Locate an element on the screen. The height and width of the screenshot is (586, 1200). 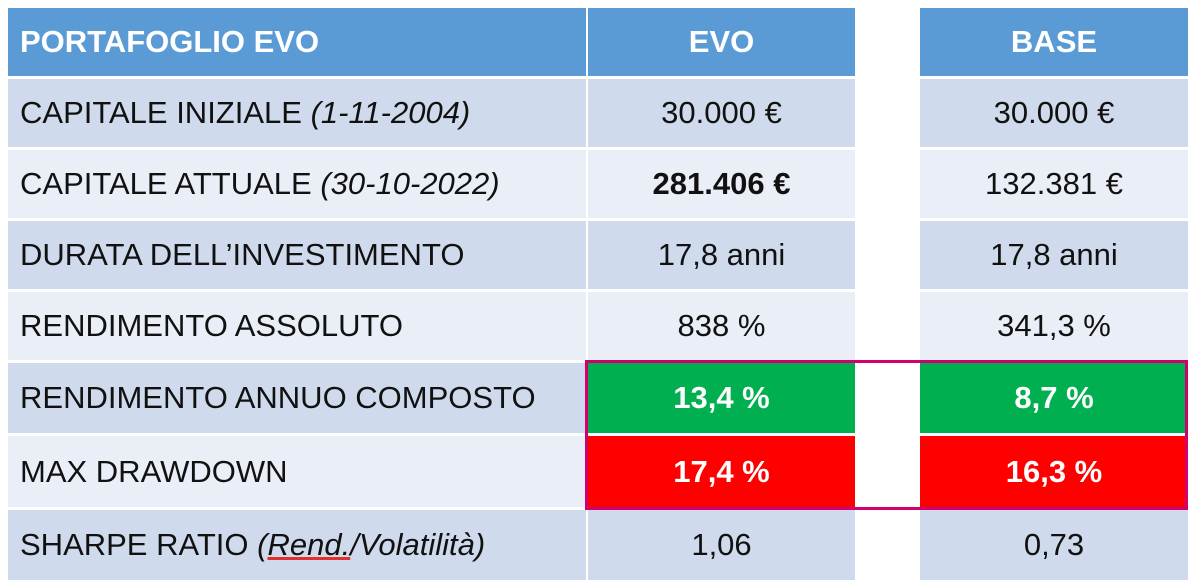
cell-value: 0,73 is located at coordinates (1054, 544).